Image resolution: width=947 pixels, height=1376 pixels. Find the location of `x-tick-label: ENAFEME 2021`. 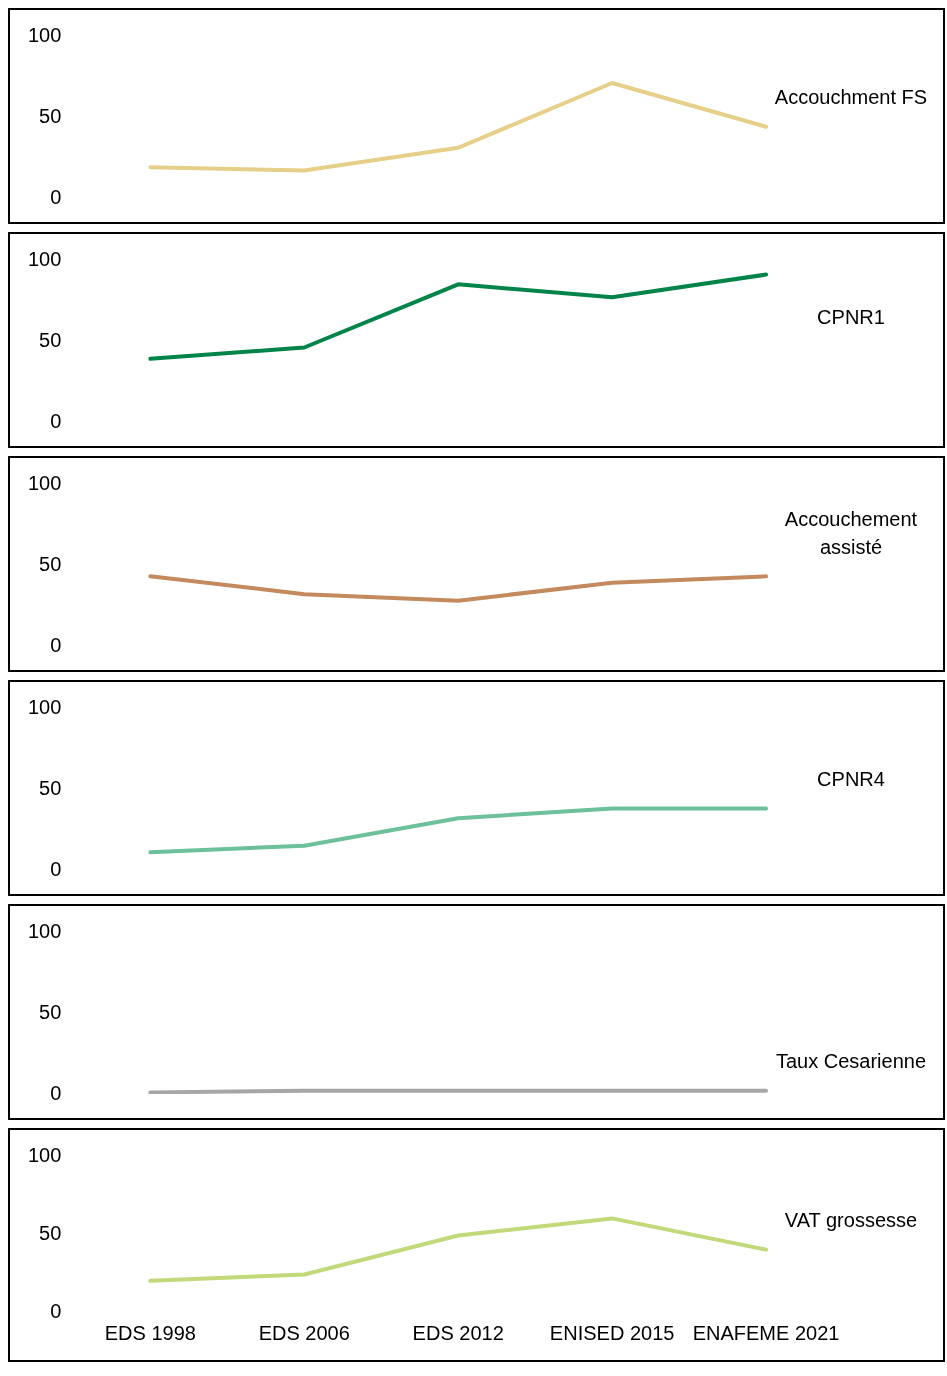

x-tick-label: ENAFEME 2021 is located at coordinates (766, 1332).